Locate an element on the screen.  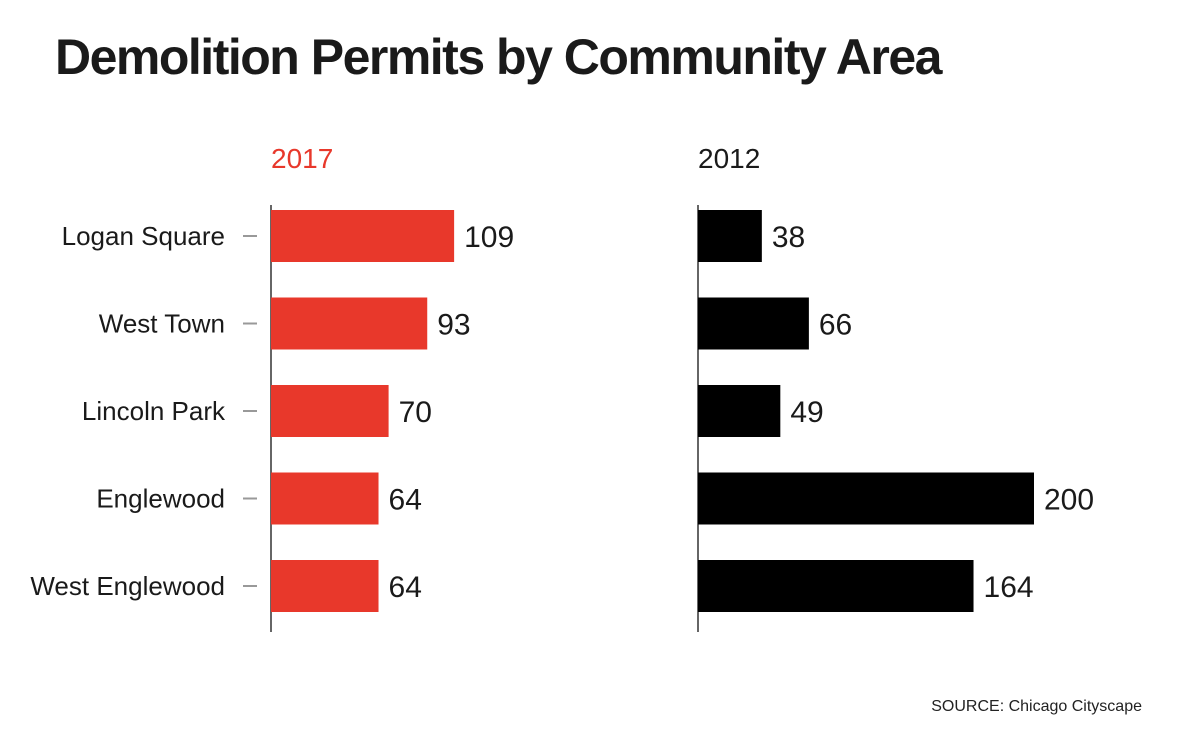
category-label: Logan Square is located at coordinates (143, 236).